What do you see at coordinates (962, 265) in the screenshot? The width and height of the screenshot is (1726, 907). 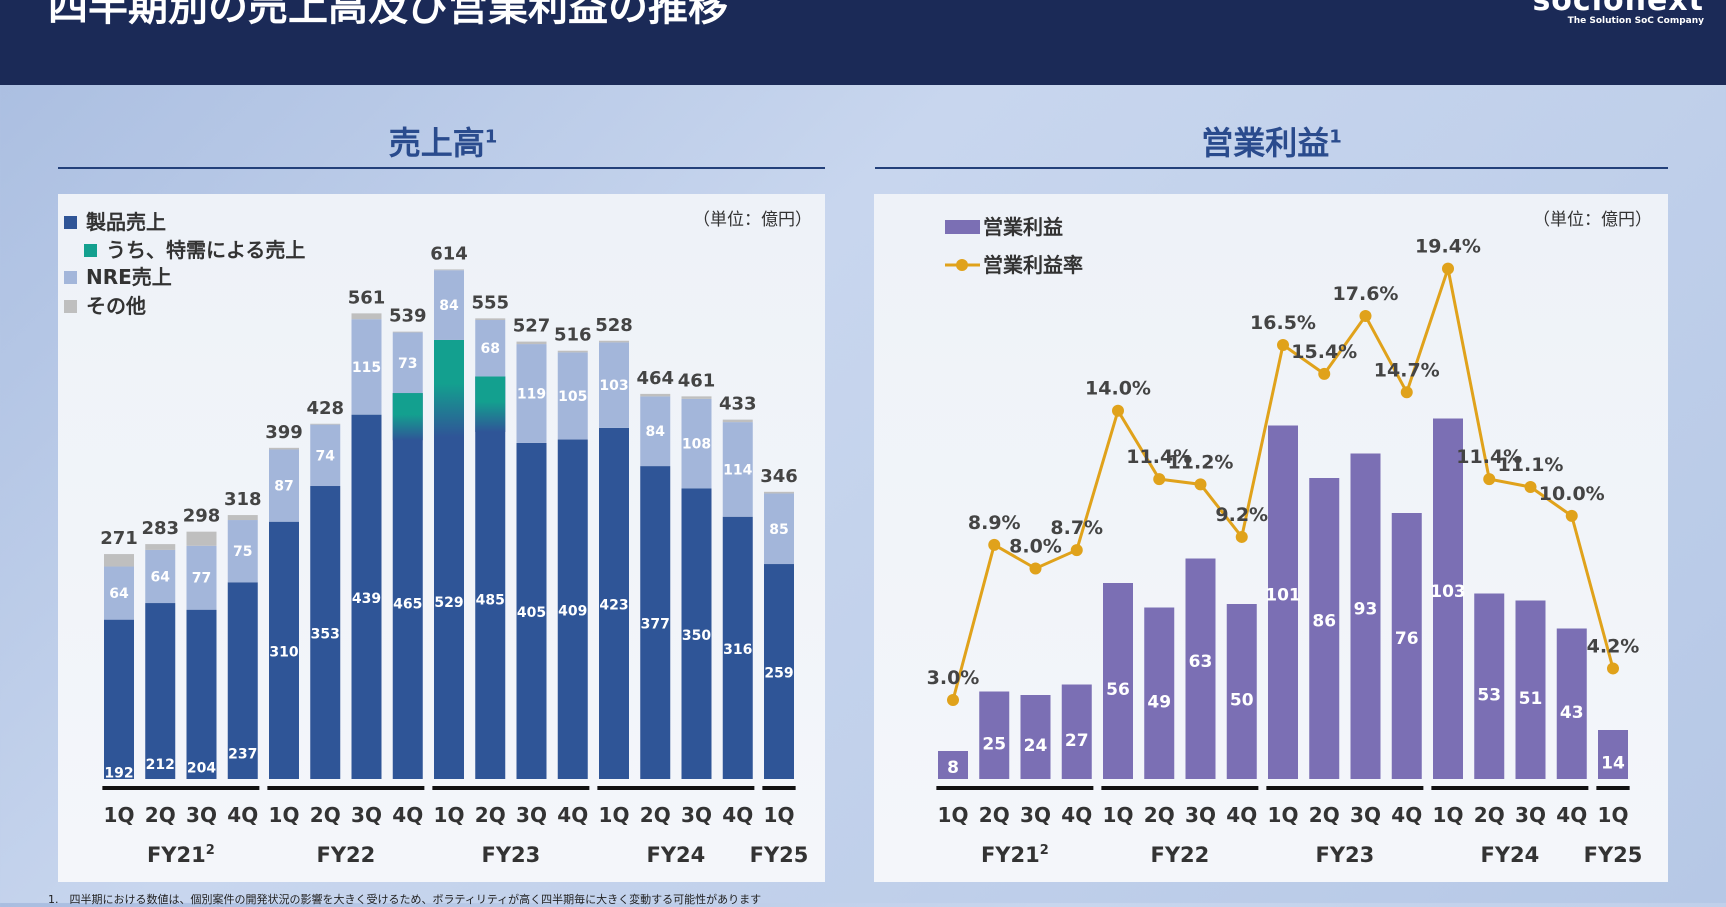 I see `op-legend-line-marker` at bounding box center [962, 265].